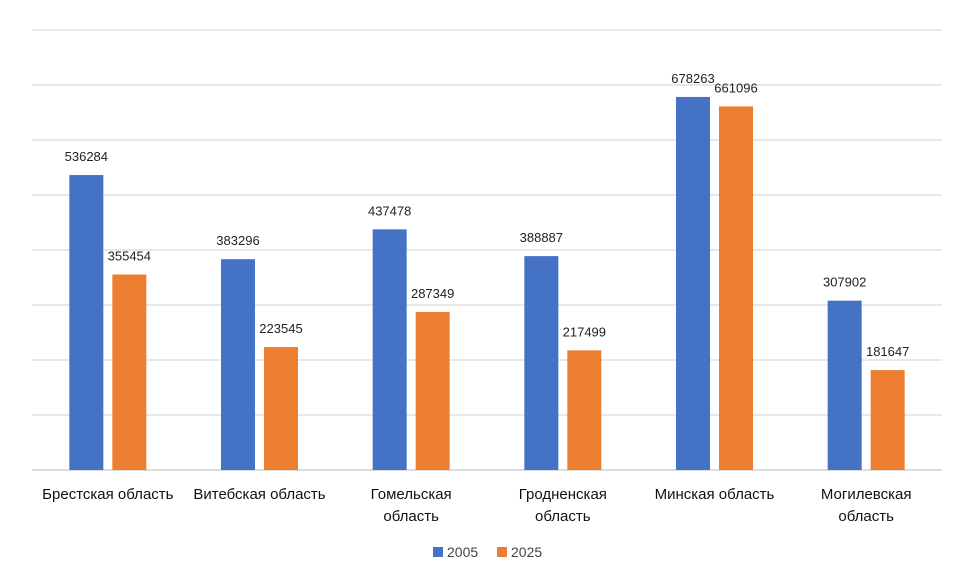  Describe the element at coordinates (692, 78) in the screenshot. I see `value-label-2005-4: 678263` at that location.